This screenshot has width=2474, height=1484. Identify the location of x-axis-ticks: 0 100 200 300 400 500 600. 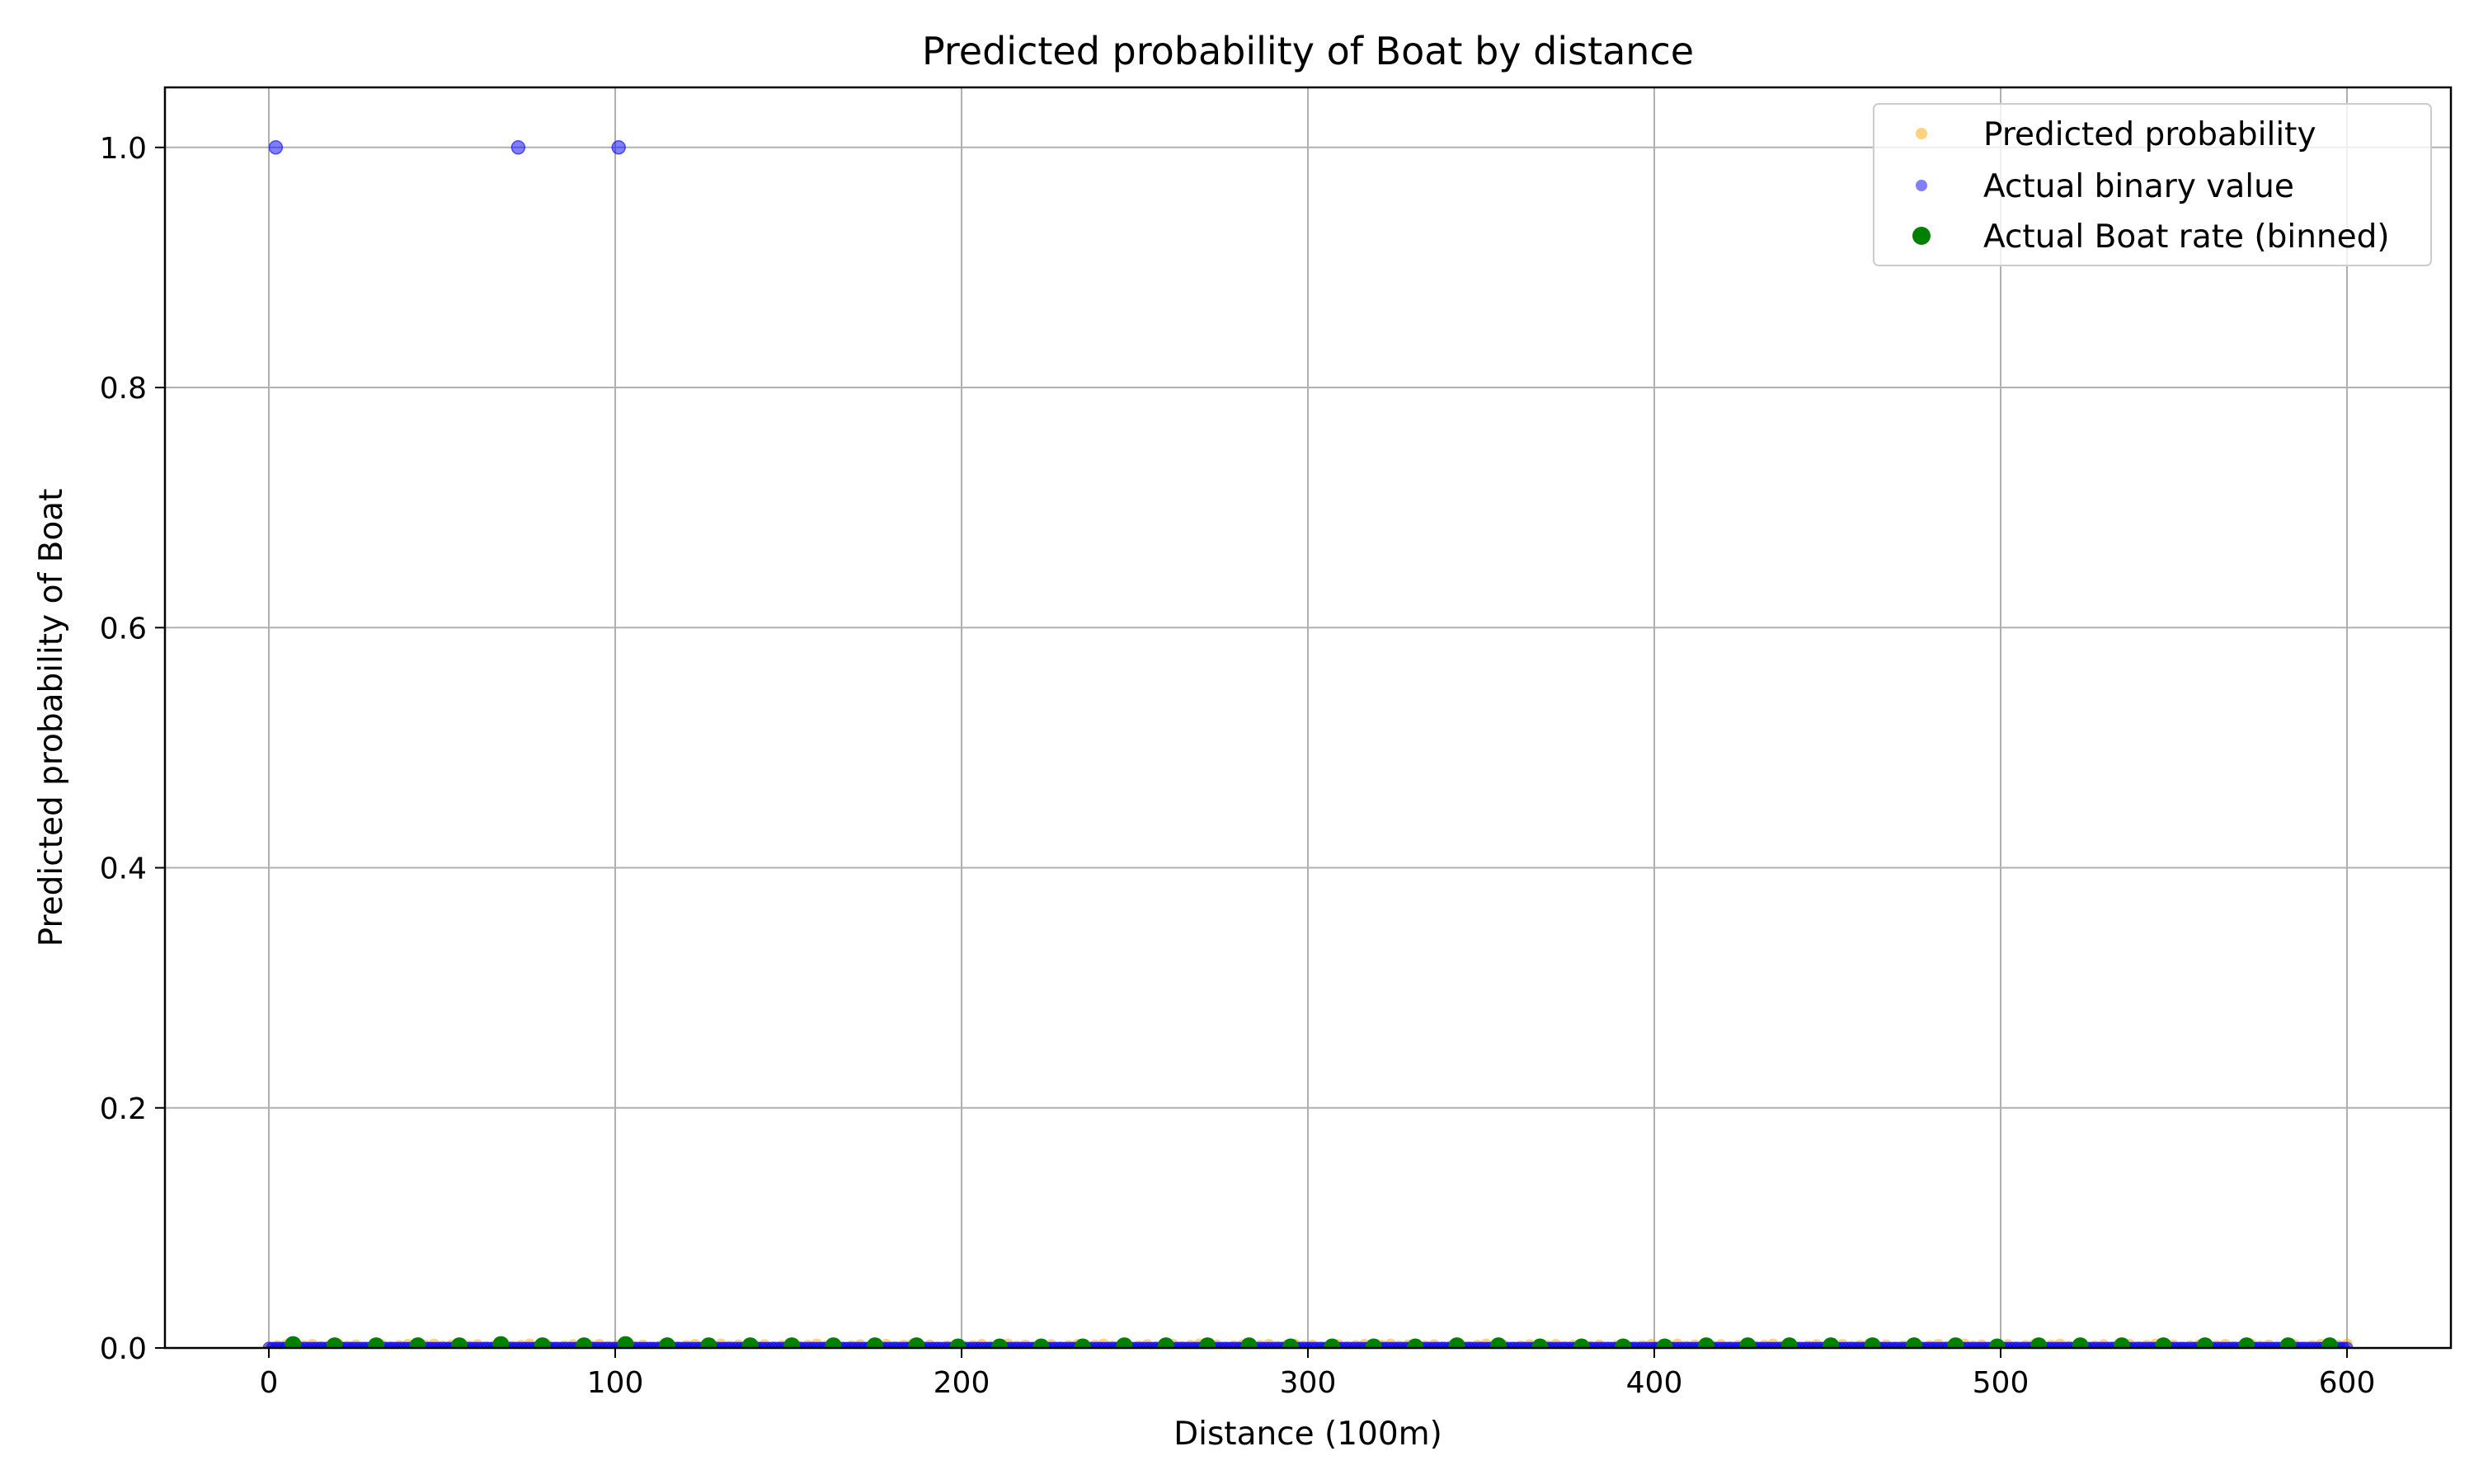
(1318, 1374).